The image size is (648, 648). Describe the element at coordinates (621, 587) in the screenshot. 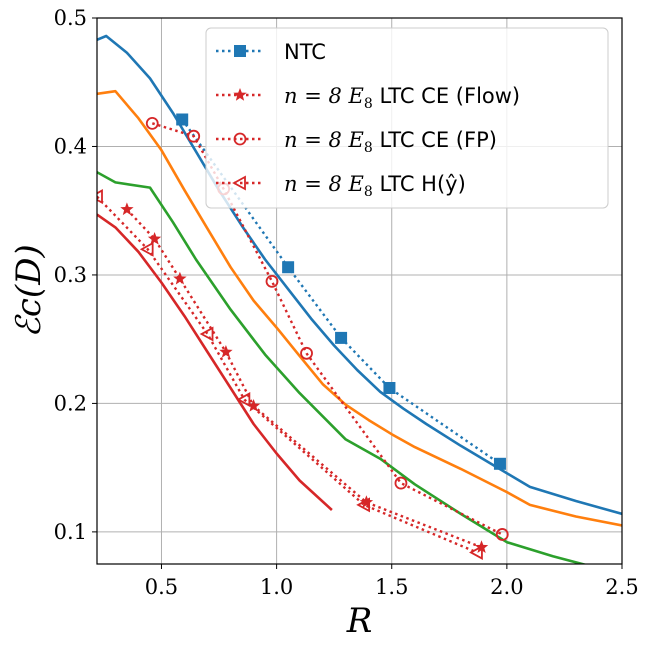

I see `x-tick-label: 2.5` at that location.